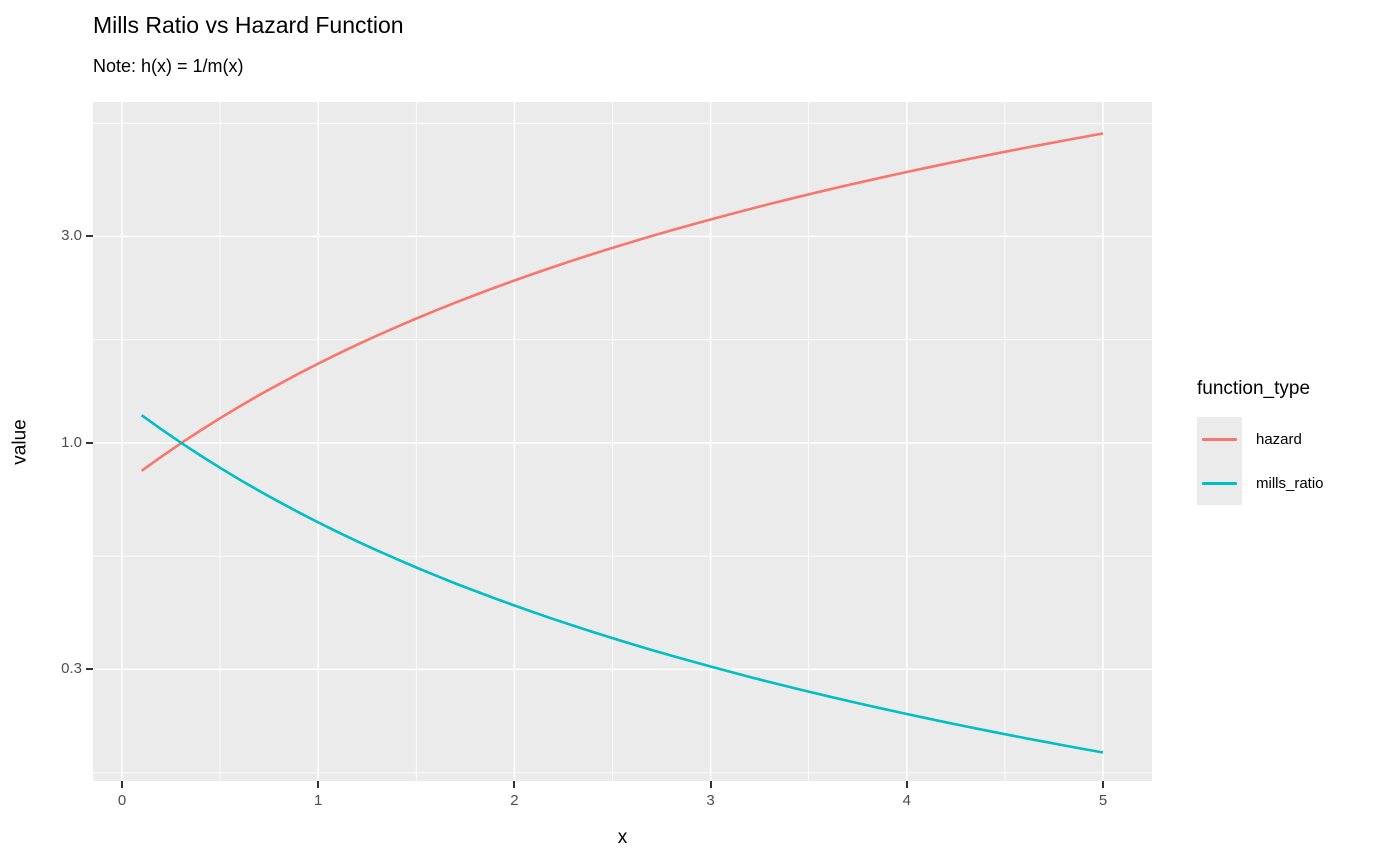 The height and width of the screenshot is (866, 1400). I want to click on y-tick-label: 1.0, so click(71, 442).